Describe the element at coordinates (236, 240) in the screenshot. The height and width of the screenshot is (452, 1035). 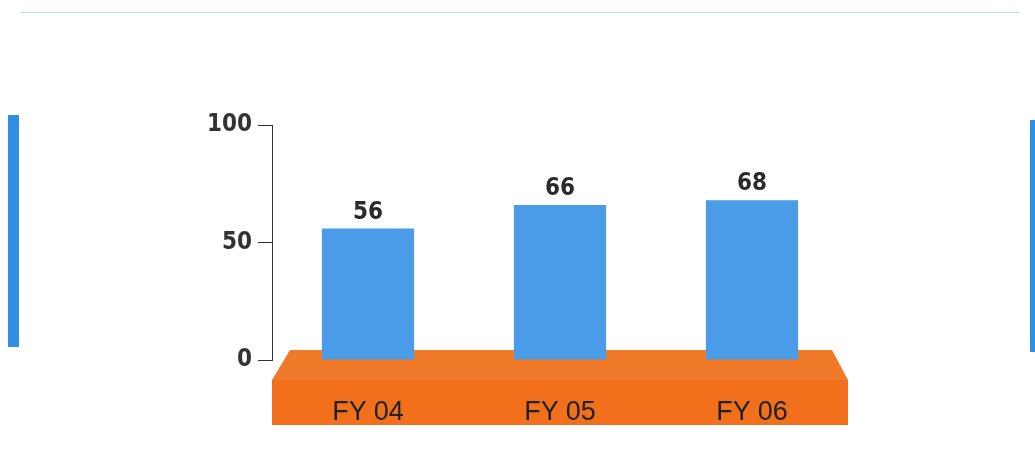
I see `y-tick-label: 50` at that location.